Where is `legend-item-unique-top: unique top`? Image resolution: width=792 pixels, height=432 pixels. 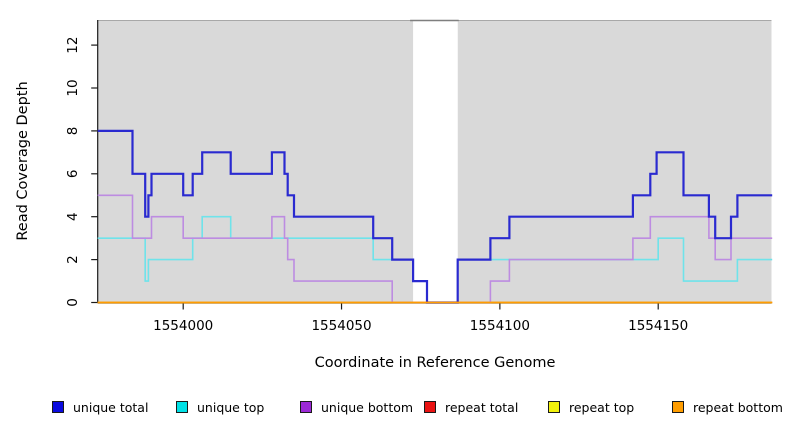
legend-item-unique-top: unique top is located at coordinates (220, 407).